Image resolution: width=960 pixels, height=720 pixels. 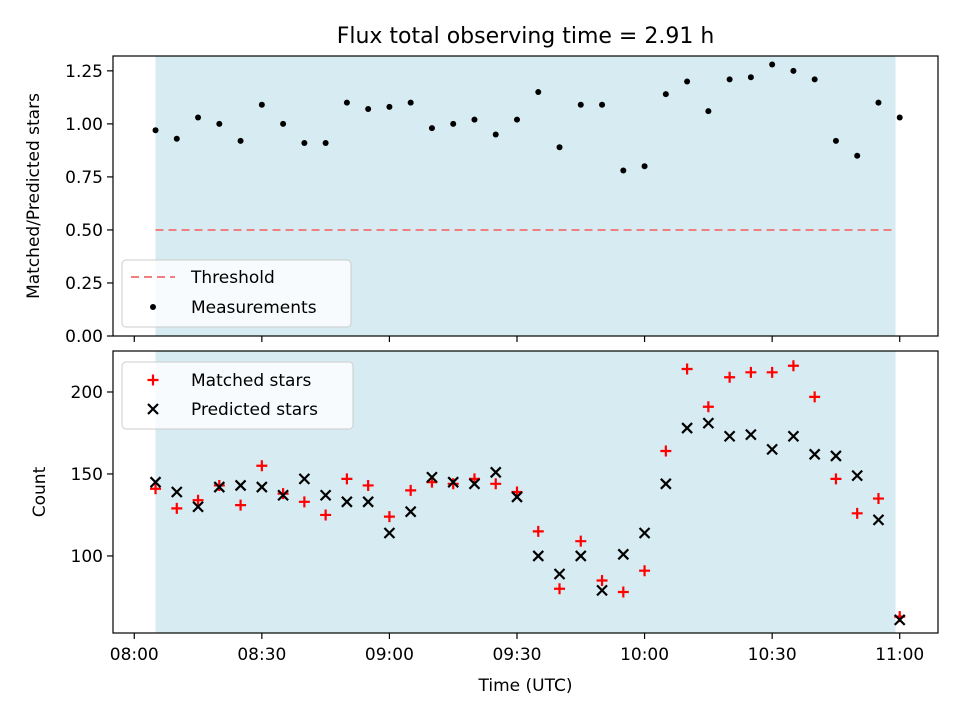 I want to click on x-axis-label: Time (UTC), so click(x=525, y=686).